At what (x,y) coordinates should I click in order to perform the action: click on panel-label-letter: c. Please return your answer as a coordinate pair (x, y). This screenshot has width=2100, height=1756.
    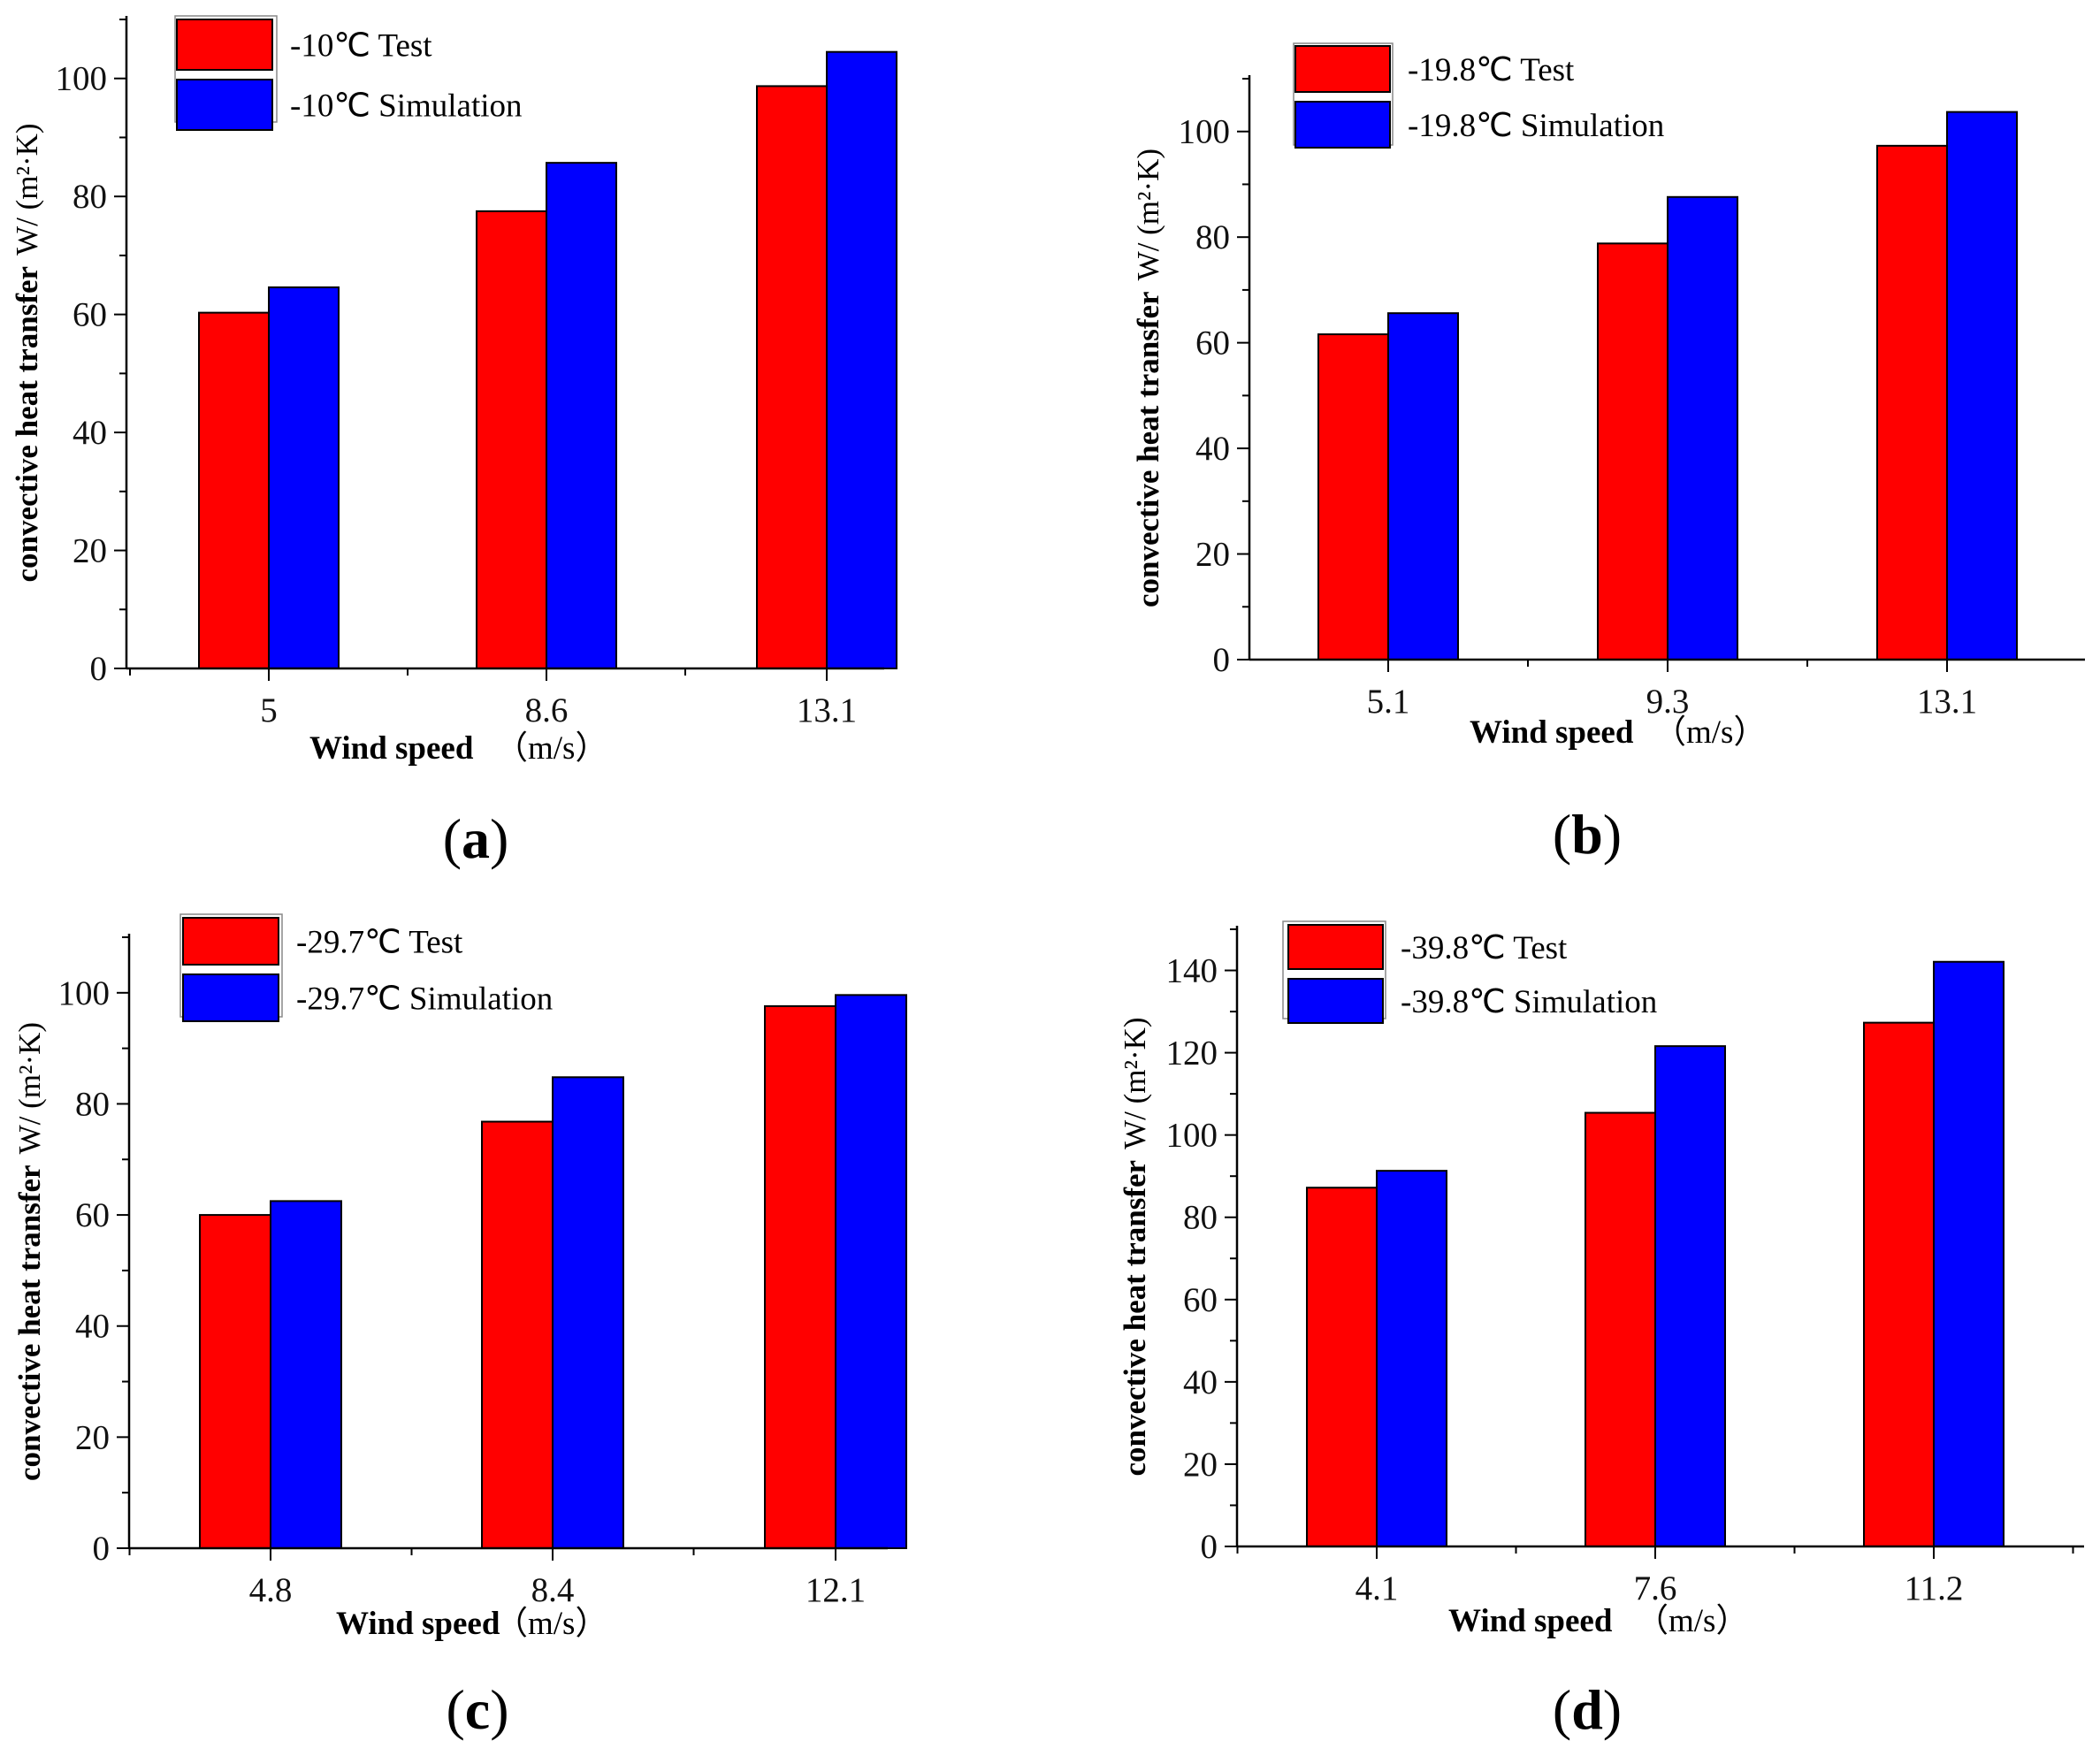
    Looking at the image, I should click on (477, 1709).